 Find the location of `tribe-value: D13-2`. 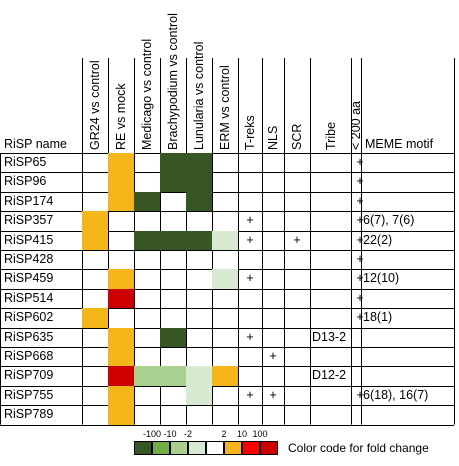

tribe-value: D13-2 is located at coordinates (329, 336).